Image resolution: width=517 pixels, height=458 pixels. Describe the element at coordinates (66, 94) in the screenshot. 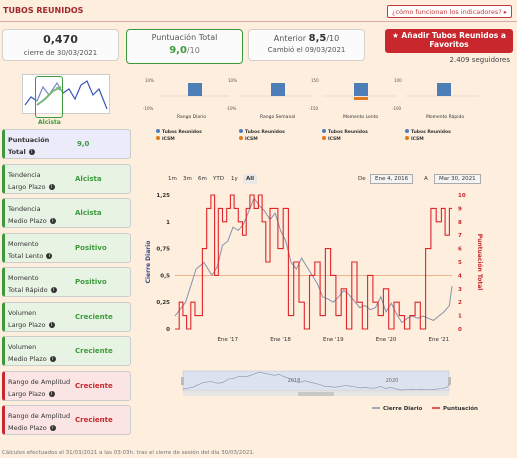

I see `trend-thumbnail` at that location.